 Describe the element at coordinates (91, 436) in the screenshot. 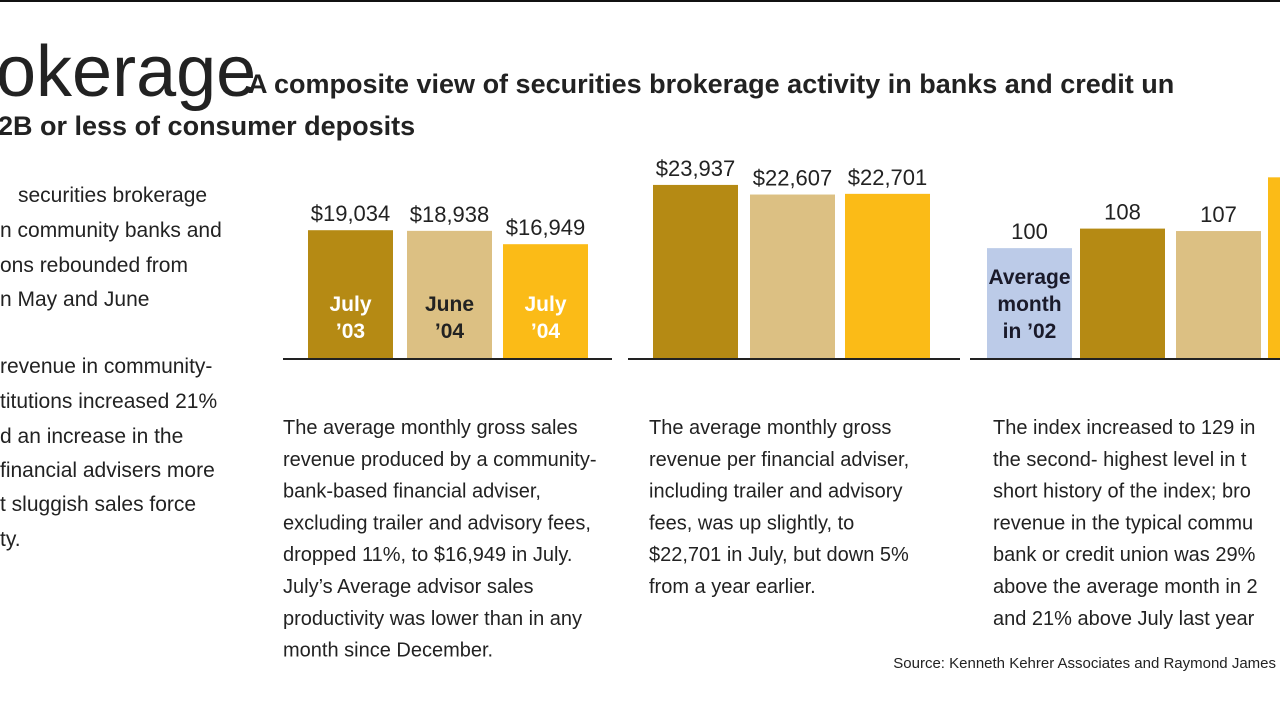

I see `intro-line: d an increase in the` at that location.